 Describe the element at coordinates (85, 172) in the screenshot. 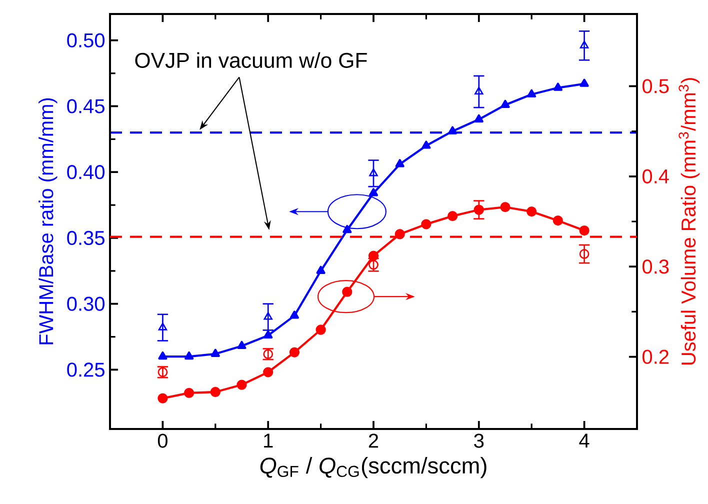

I see `y-tick-label: 0.40` at that location.